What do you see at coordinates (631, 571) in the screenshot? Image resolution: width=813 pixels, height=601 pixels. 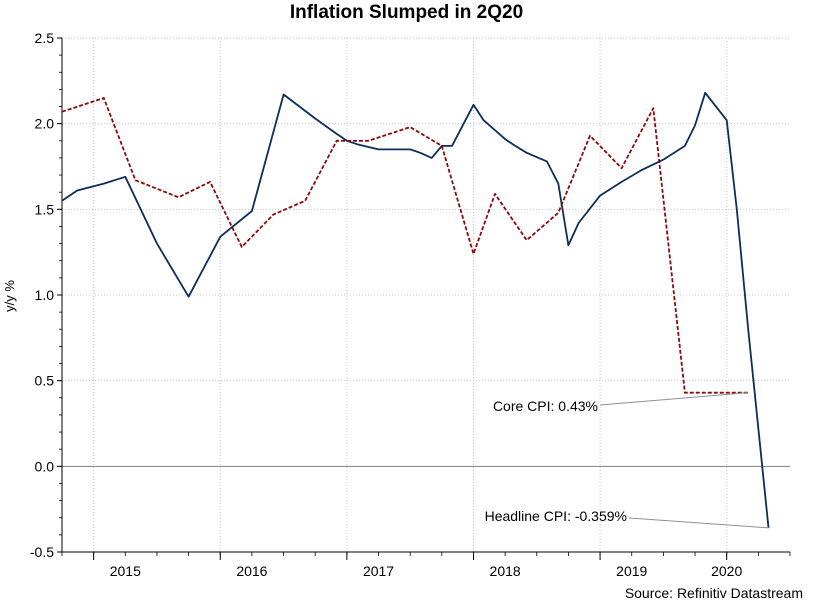 I see `x-tick-label: 2019` at bounding box center [631, 571].